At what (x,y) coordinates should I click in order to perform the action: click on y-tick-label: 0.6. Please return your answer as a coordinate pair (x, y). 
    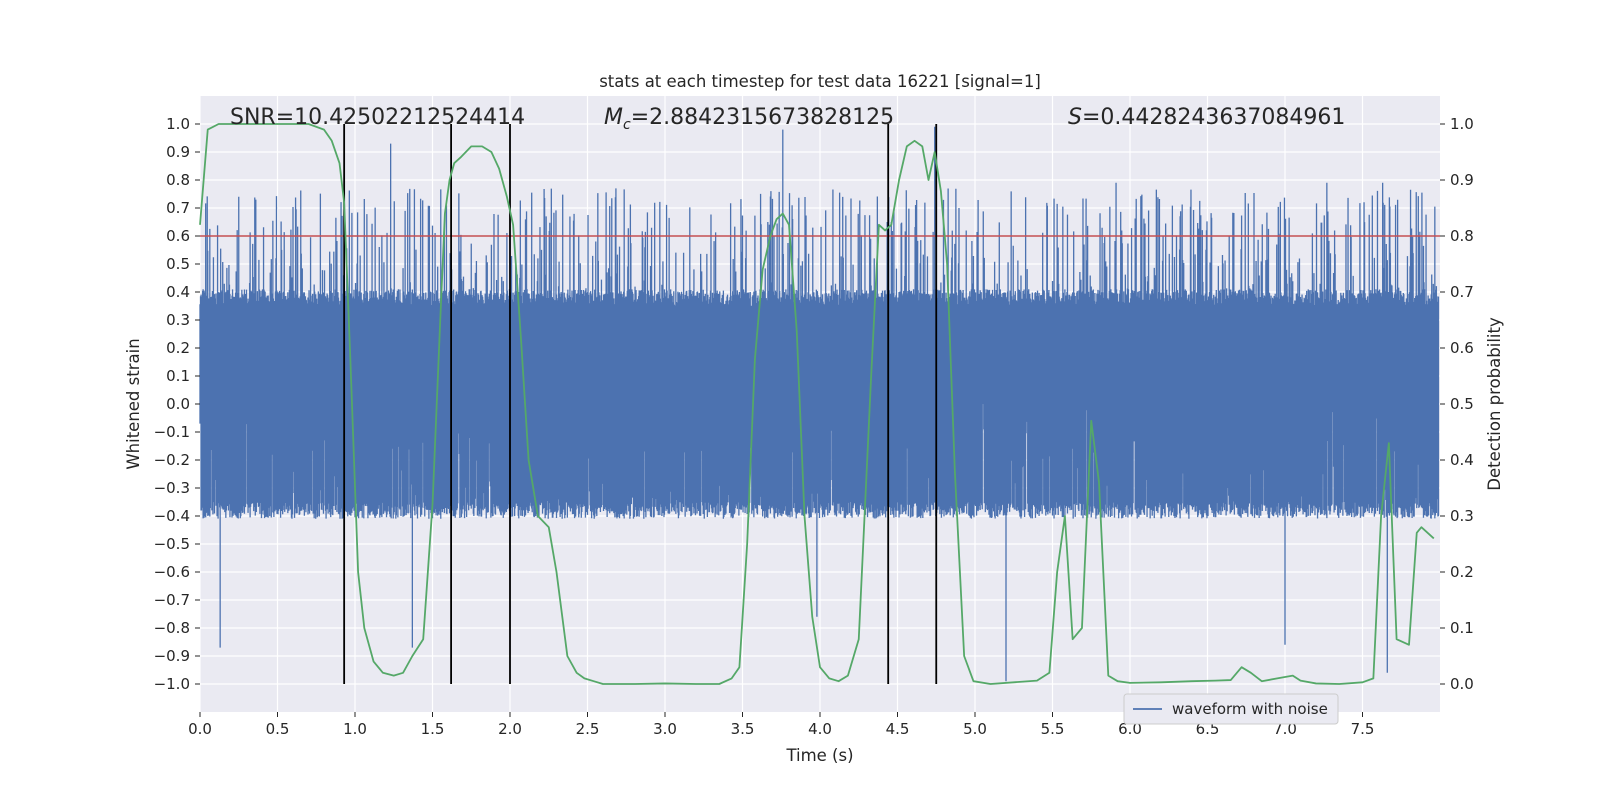
    Looking at the image, I should click on (178, 236).